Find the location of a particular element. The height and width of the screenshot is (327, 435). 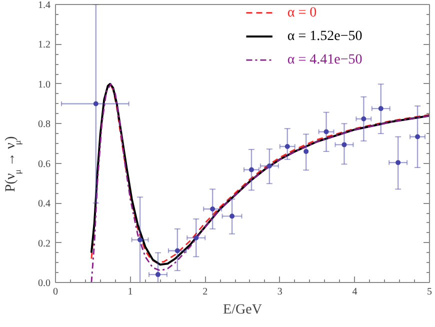

legend-label: α = 0 is located at coordinates (302, 12).